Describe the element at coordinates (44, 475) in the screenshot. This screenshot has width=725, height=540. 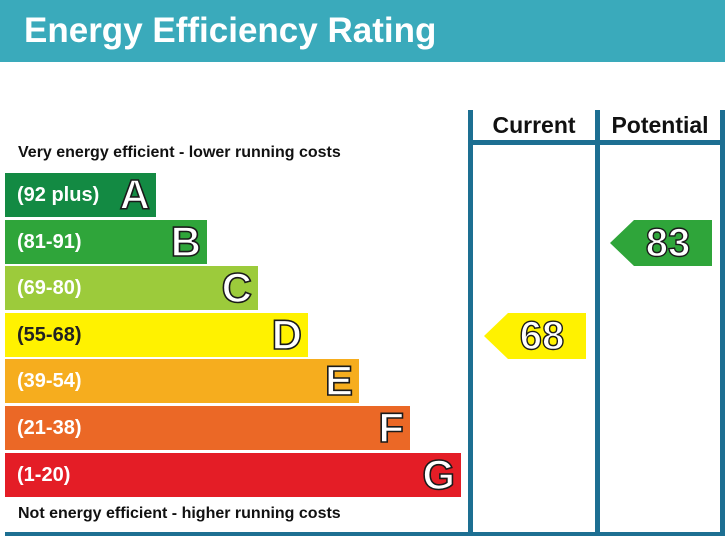
I see `band-range-label: (1-20)` at that location.